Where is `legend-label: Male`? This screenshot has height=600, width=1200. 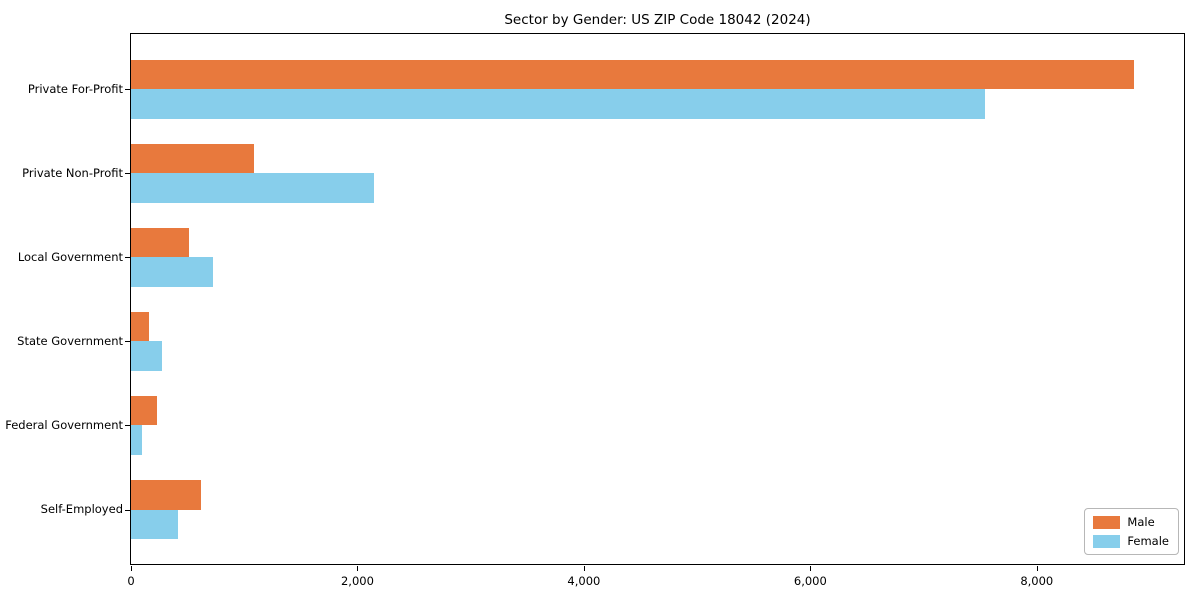 legend-label: Male is located at coordinates (1141, 522).